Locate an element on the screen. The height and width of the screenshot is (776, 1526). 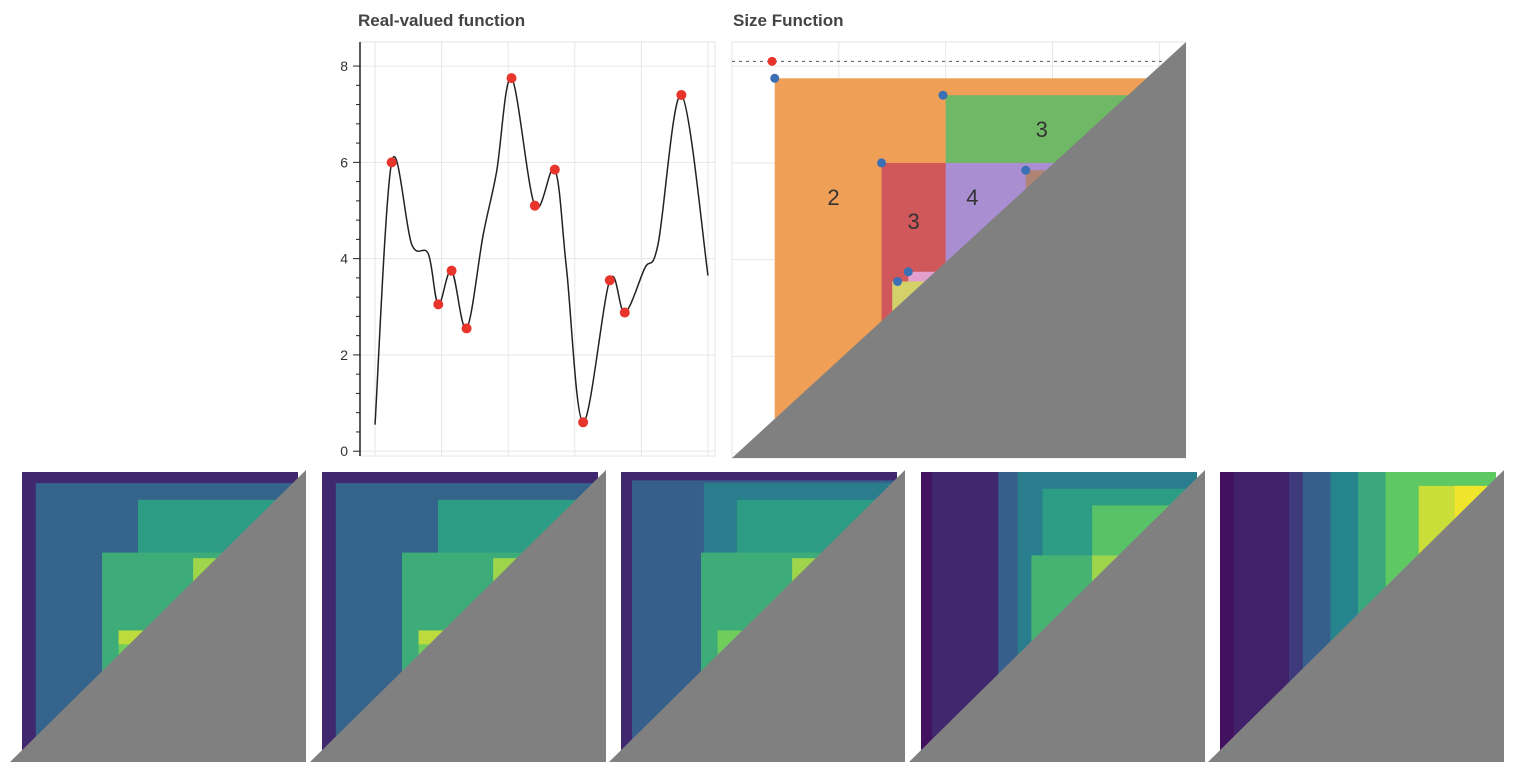
y-tick-label: 2 is located at coordinates (344, 355).